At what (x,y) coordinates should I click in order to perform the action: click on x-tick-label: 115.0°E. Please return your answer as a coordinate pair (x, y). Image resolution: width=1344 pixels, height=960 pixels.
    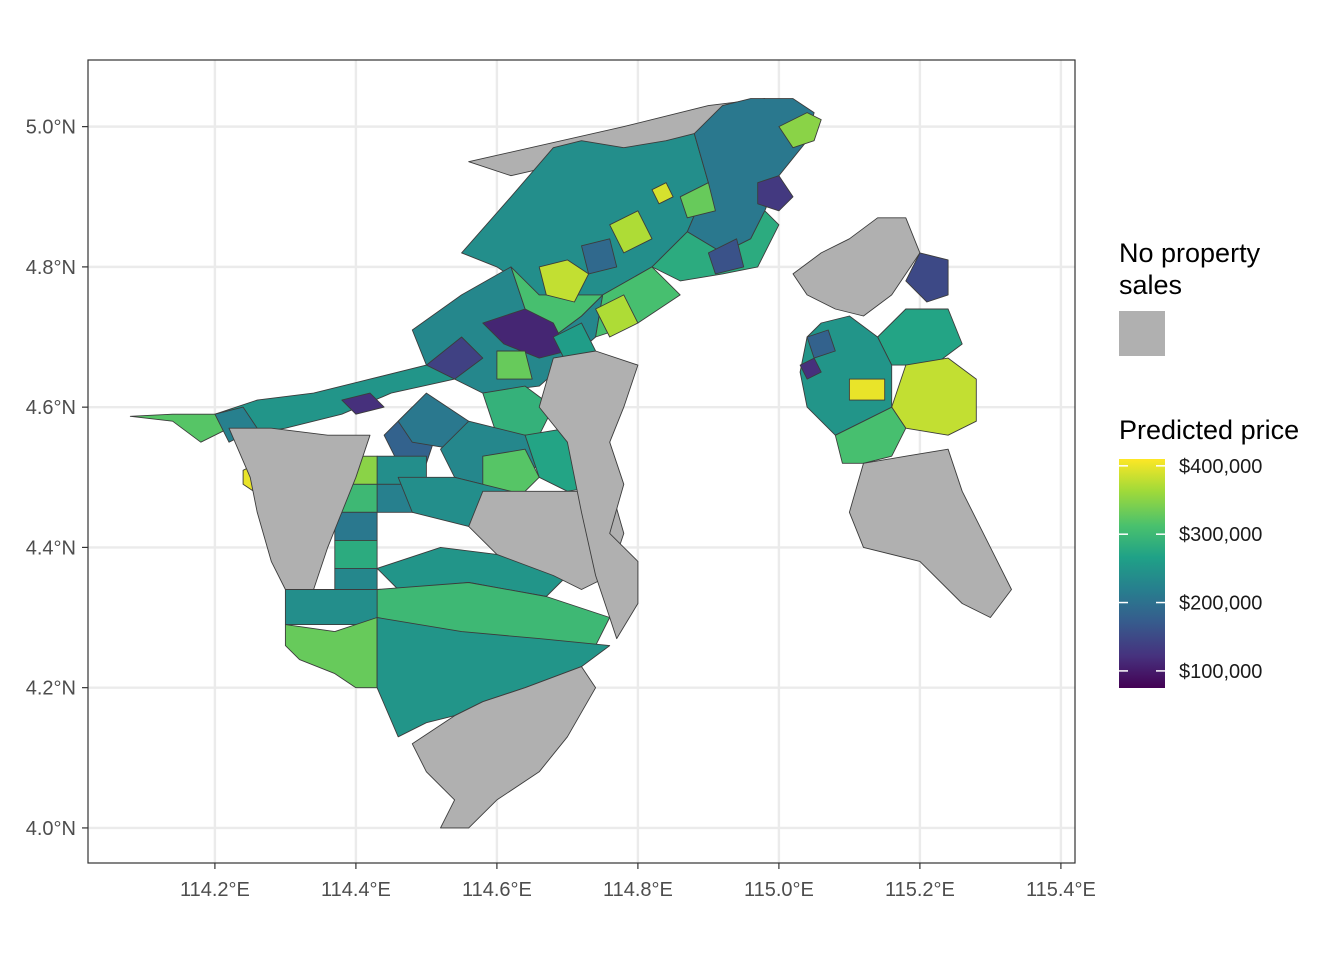
    Looking at the image, I should click on (779, 890).